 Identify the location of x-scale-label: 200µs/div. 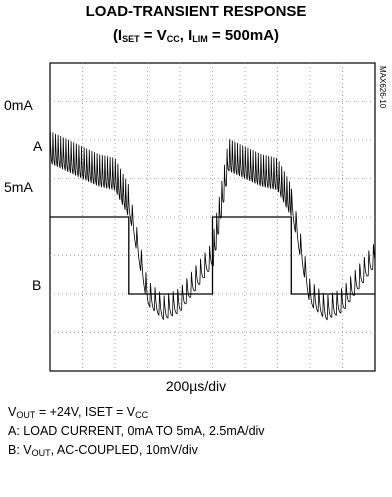
(196, 386).